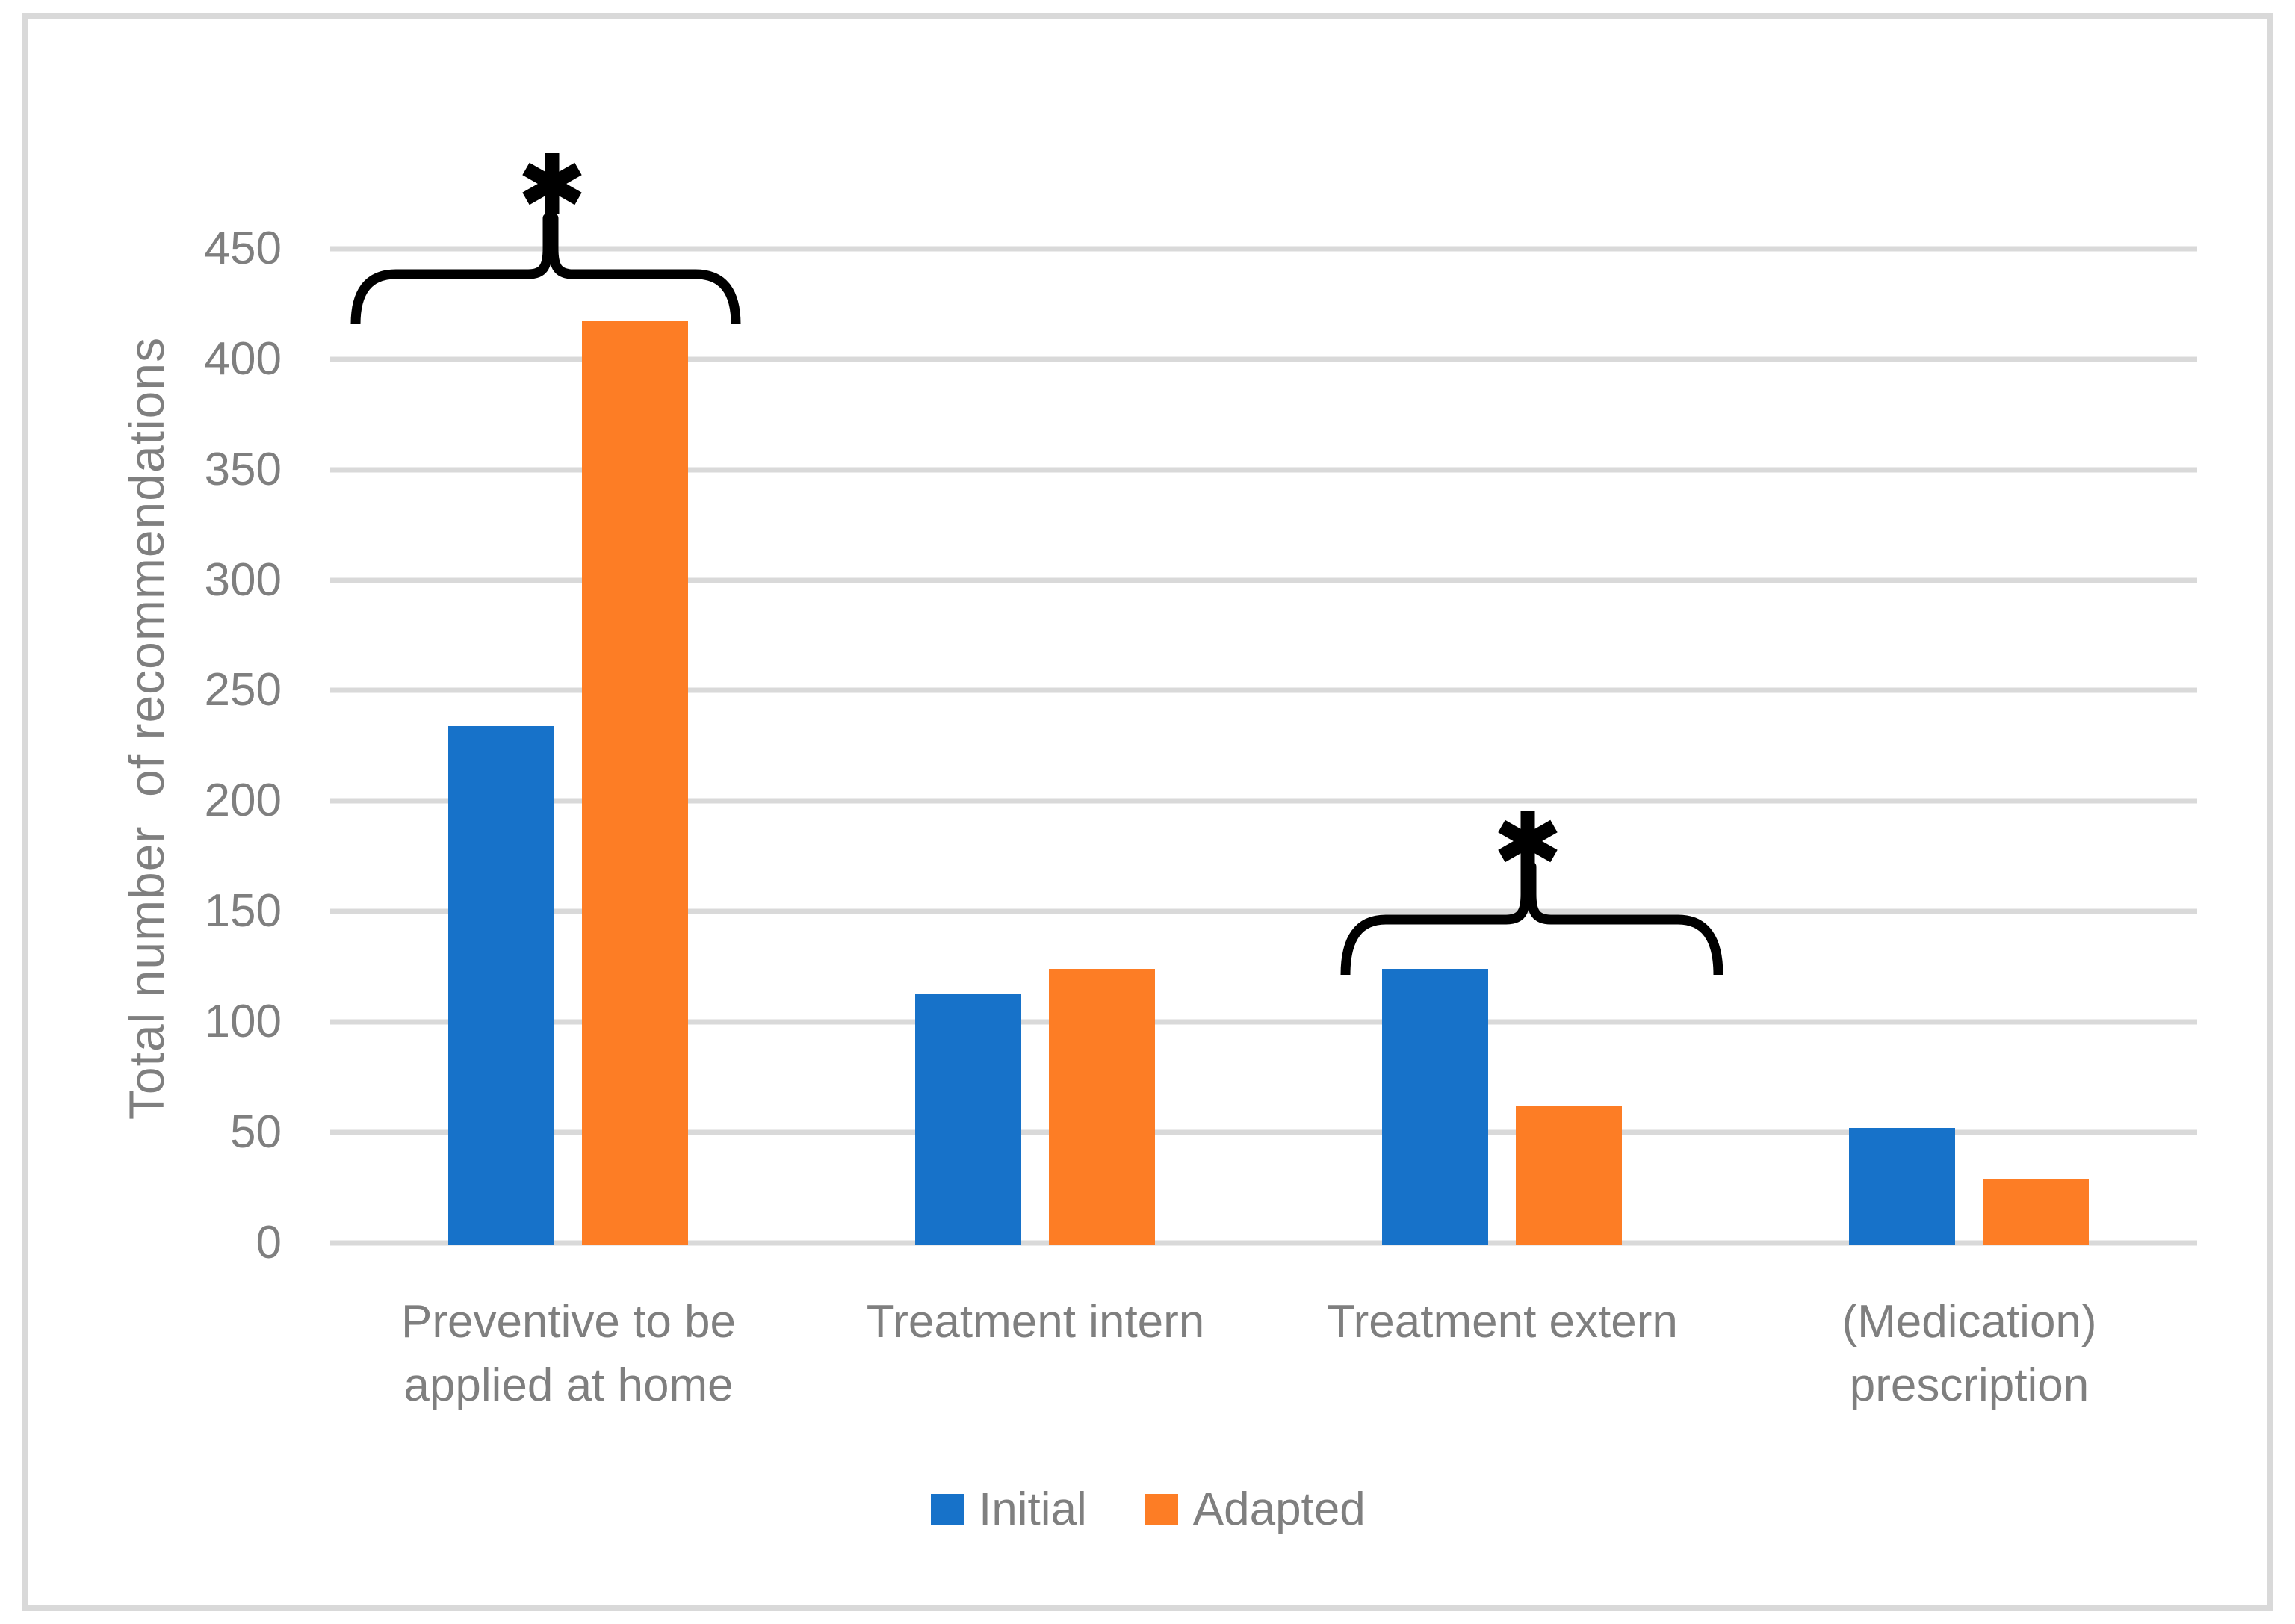 The width and height of the screenshot is (2295, 1624). I want to click on y-tick-label: 300, so click(243, 580).